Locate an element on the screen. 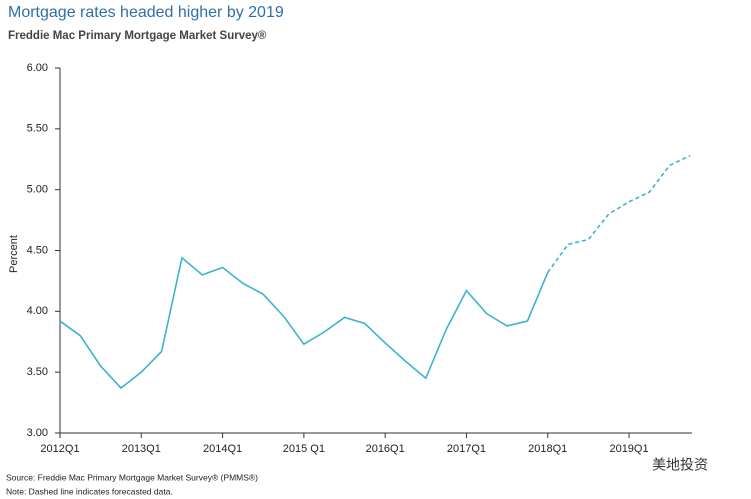  x-tick-label: 2012Q1 is located at coordinates (59, 449).